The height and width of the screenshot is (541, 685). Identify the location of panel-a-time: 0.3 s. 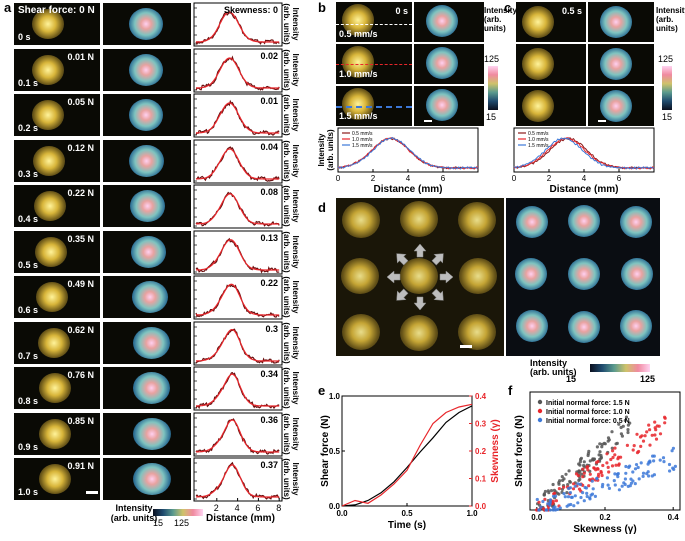
(28, 173).